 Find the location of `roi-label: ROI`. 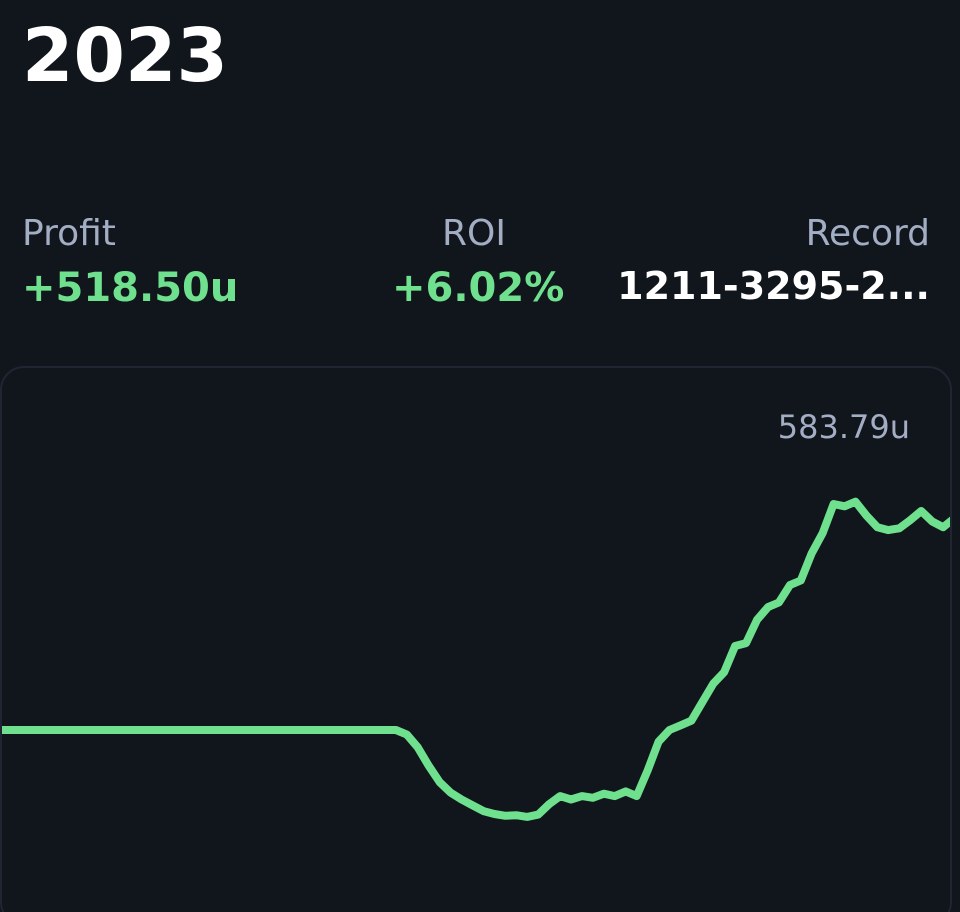

roi-label: ROI is located at coordinates (474, 233).